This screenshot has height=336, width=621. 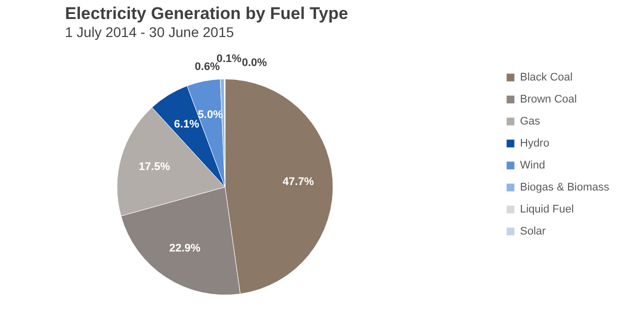 What do you see at coordinates (206, 14) in the screenshot?
I see `chart-title: Electricity Generation by Fuel Type` at bounding box center [206, 14].